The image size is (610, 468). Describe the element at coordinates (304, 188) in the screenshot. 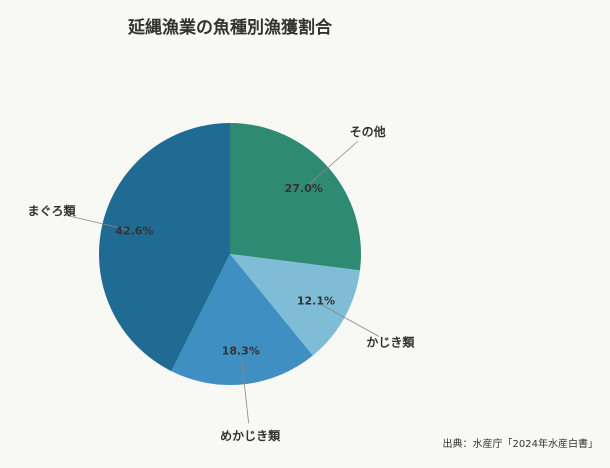

I see `value-label: 27.0%` at that location.